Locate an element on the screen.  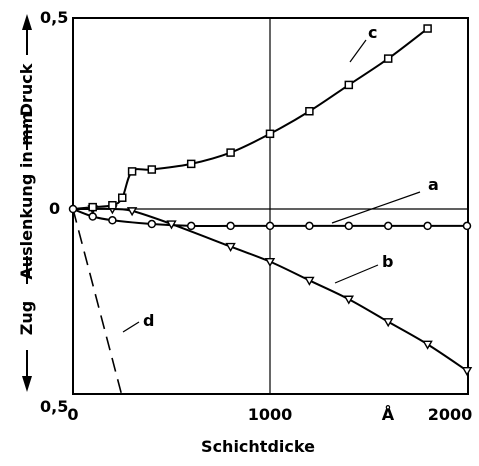
x-tick-2000: 2000 is located at coordinates (450, 414).